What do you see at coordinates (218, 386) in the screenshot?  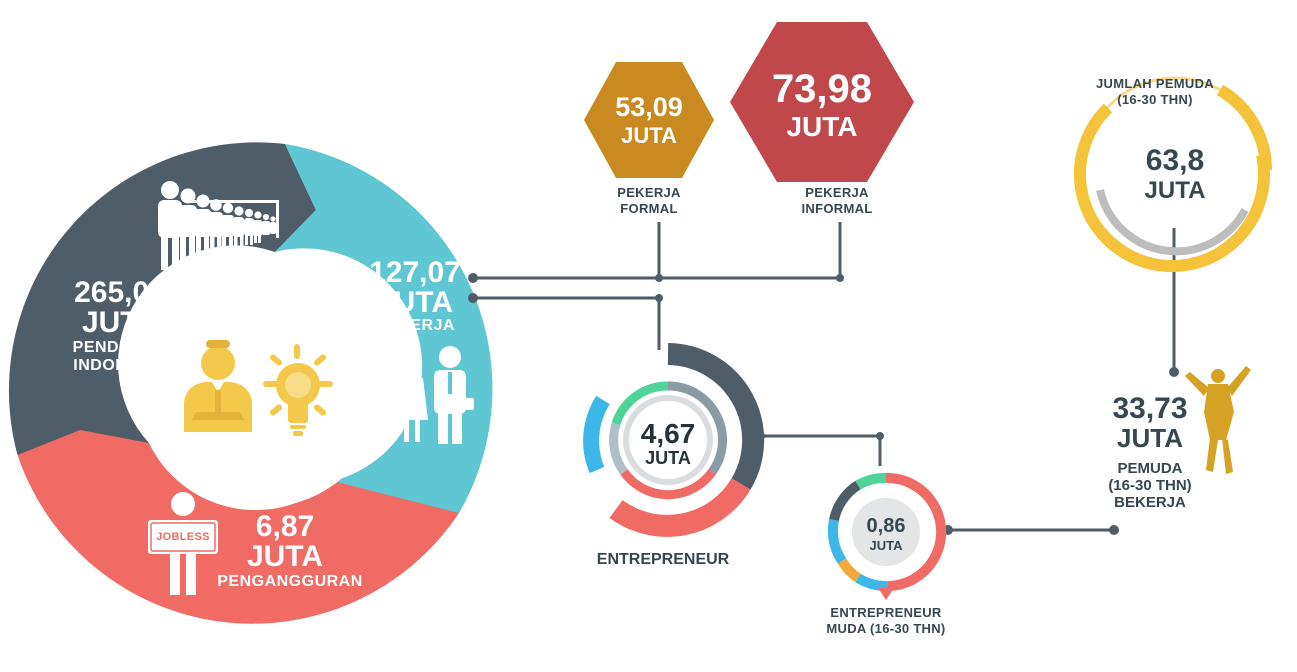 I see `businessman-icon` at bounding box center [218, 386].